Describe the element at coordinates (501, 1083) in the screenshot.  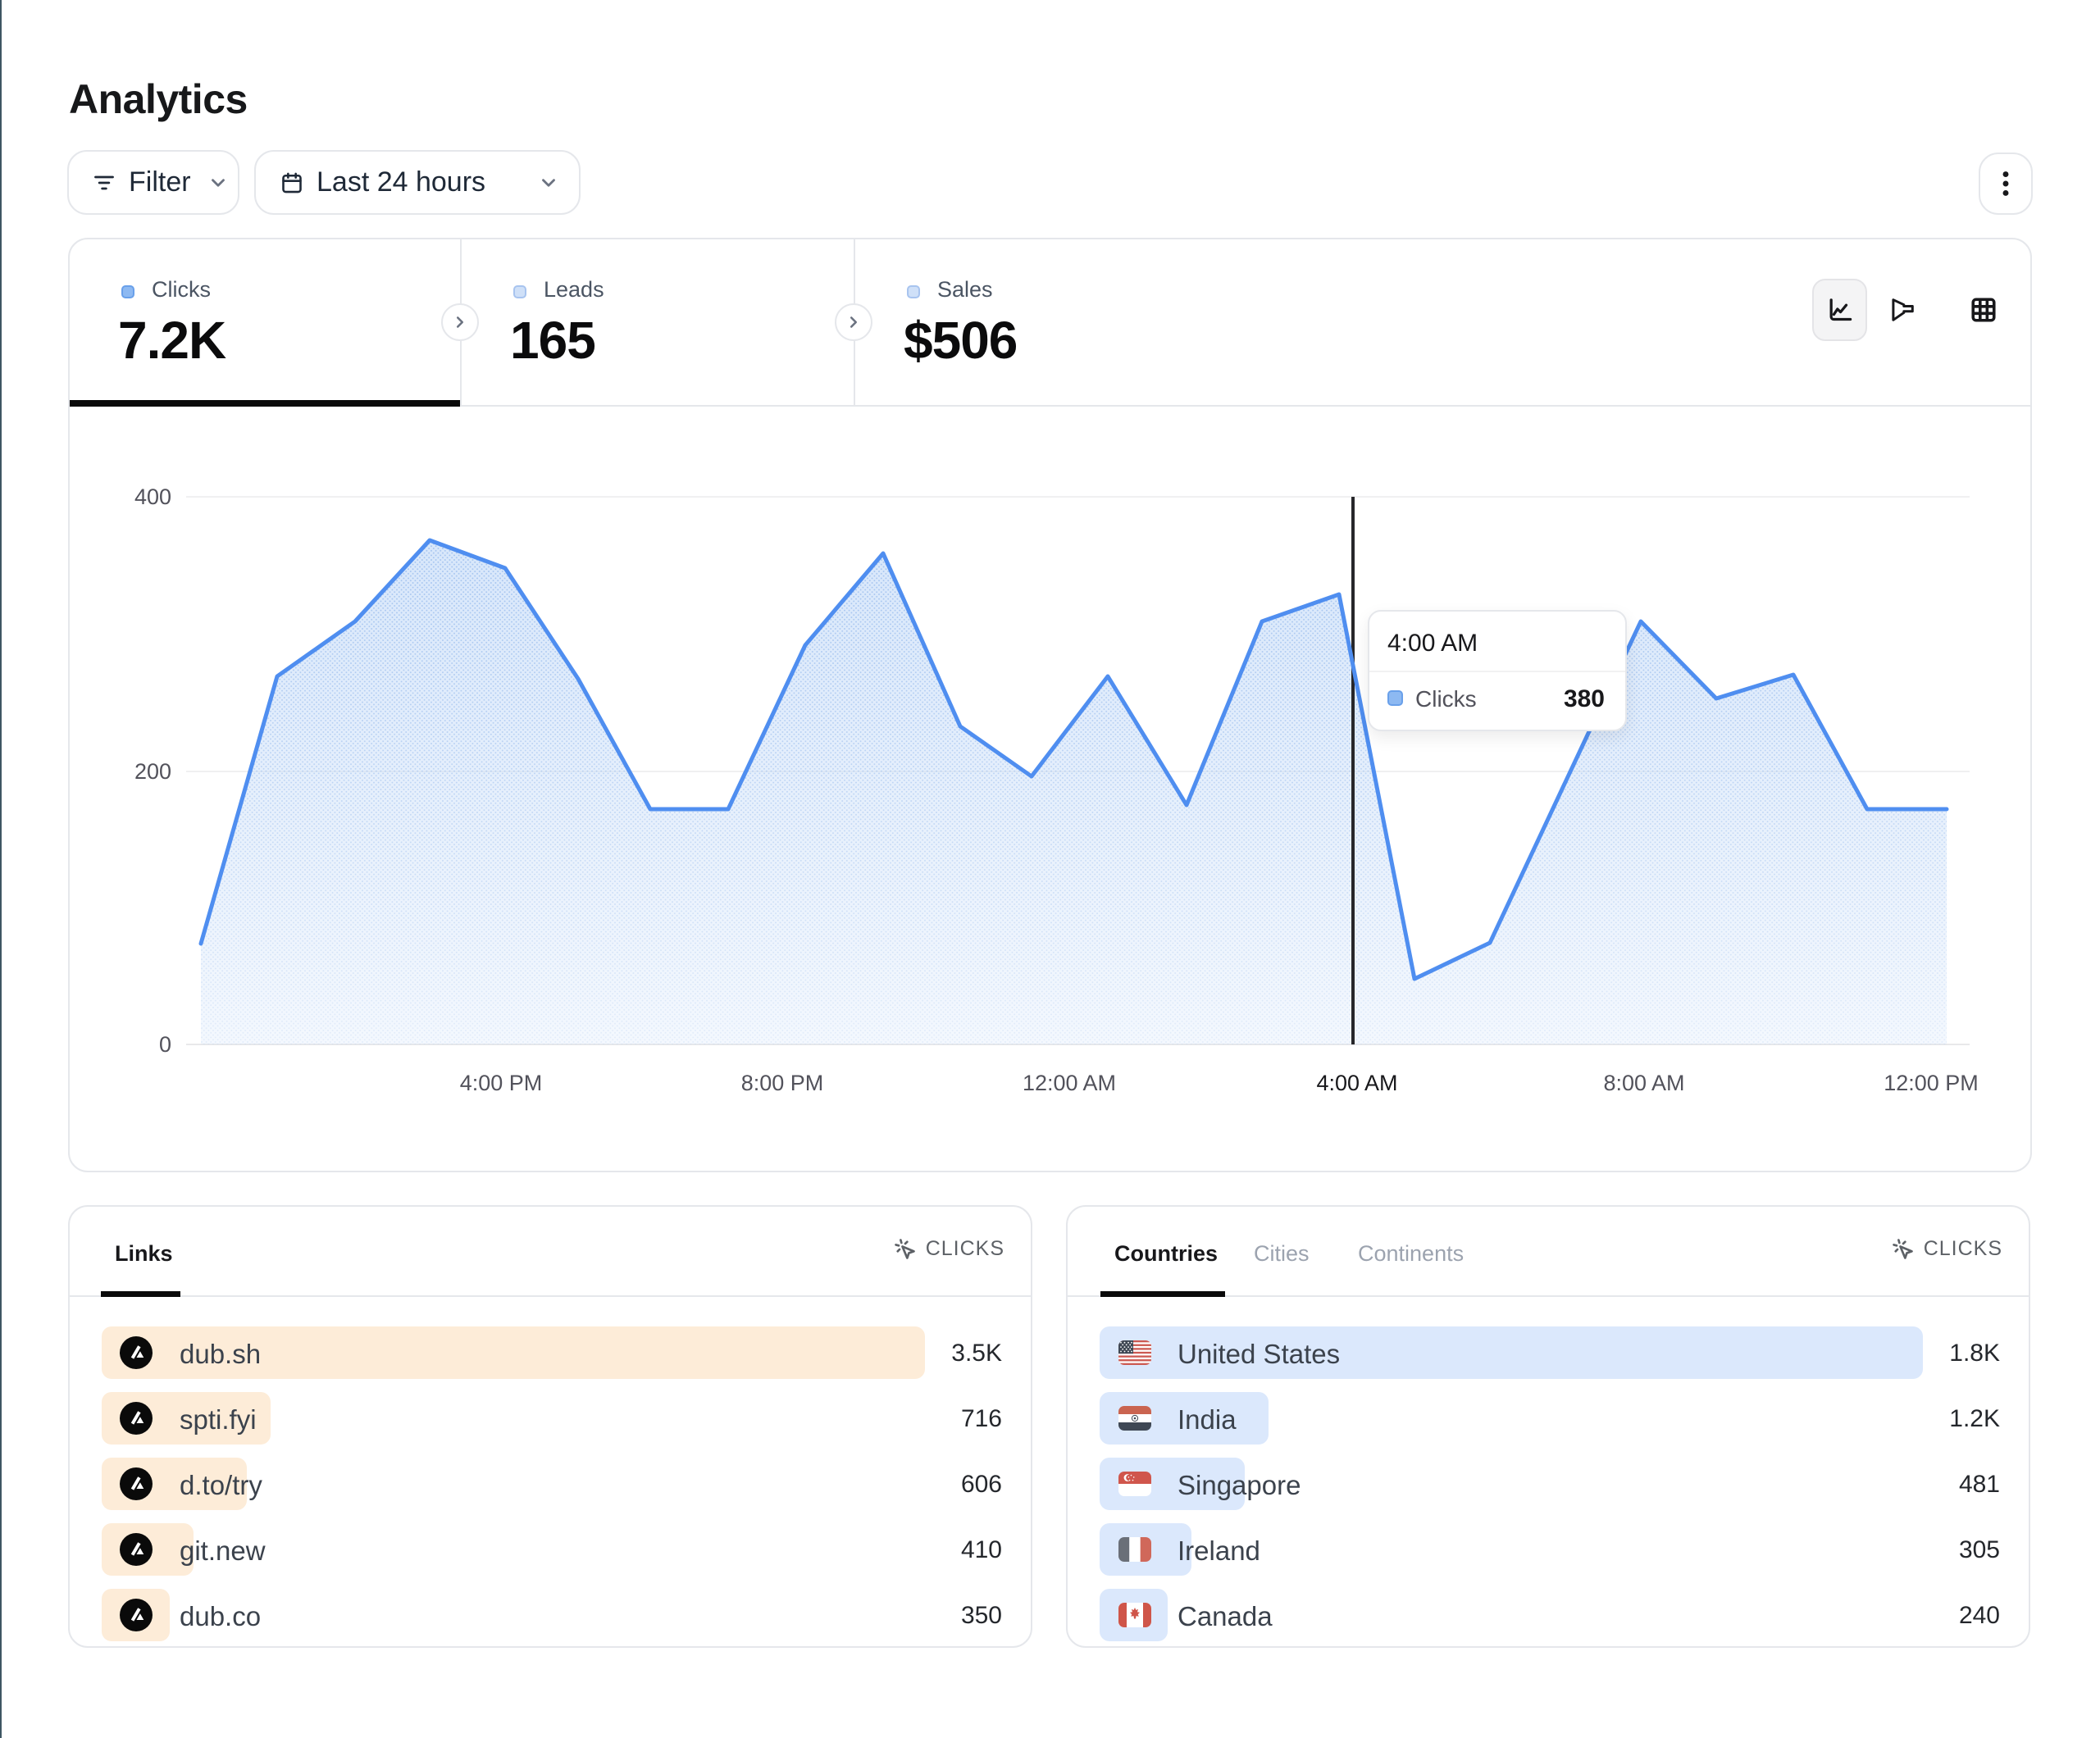
I see `svg-text: 4:00 PM` at that location.